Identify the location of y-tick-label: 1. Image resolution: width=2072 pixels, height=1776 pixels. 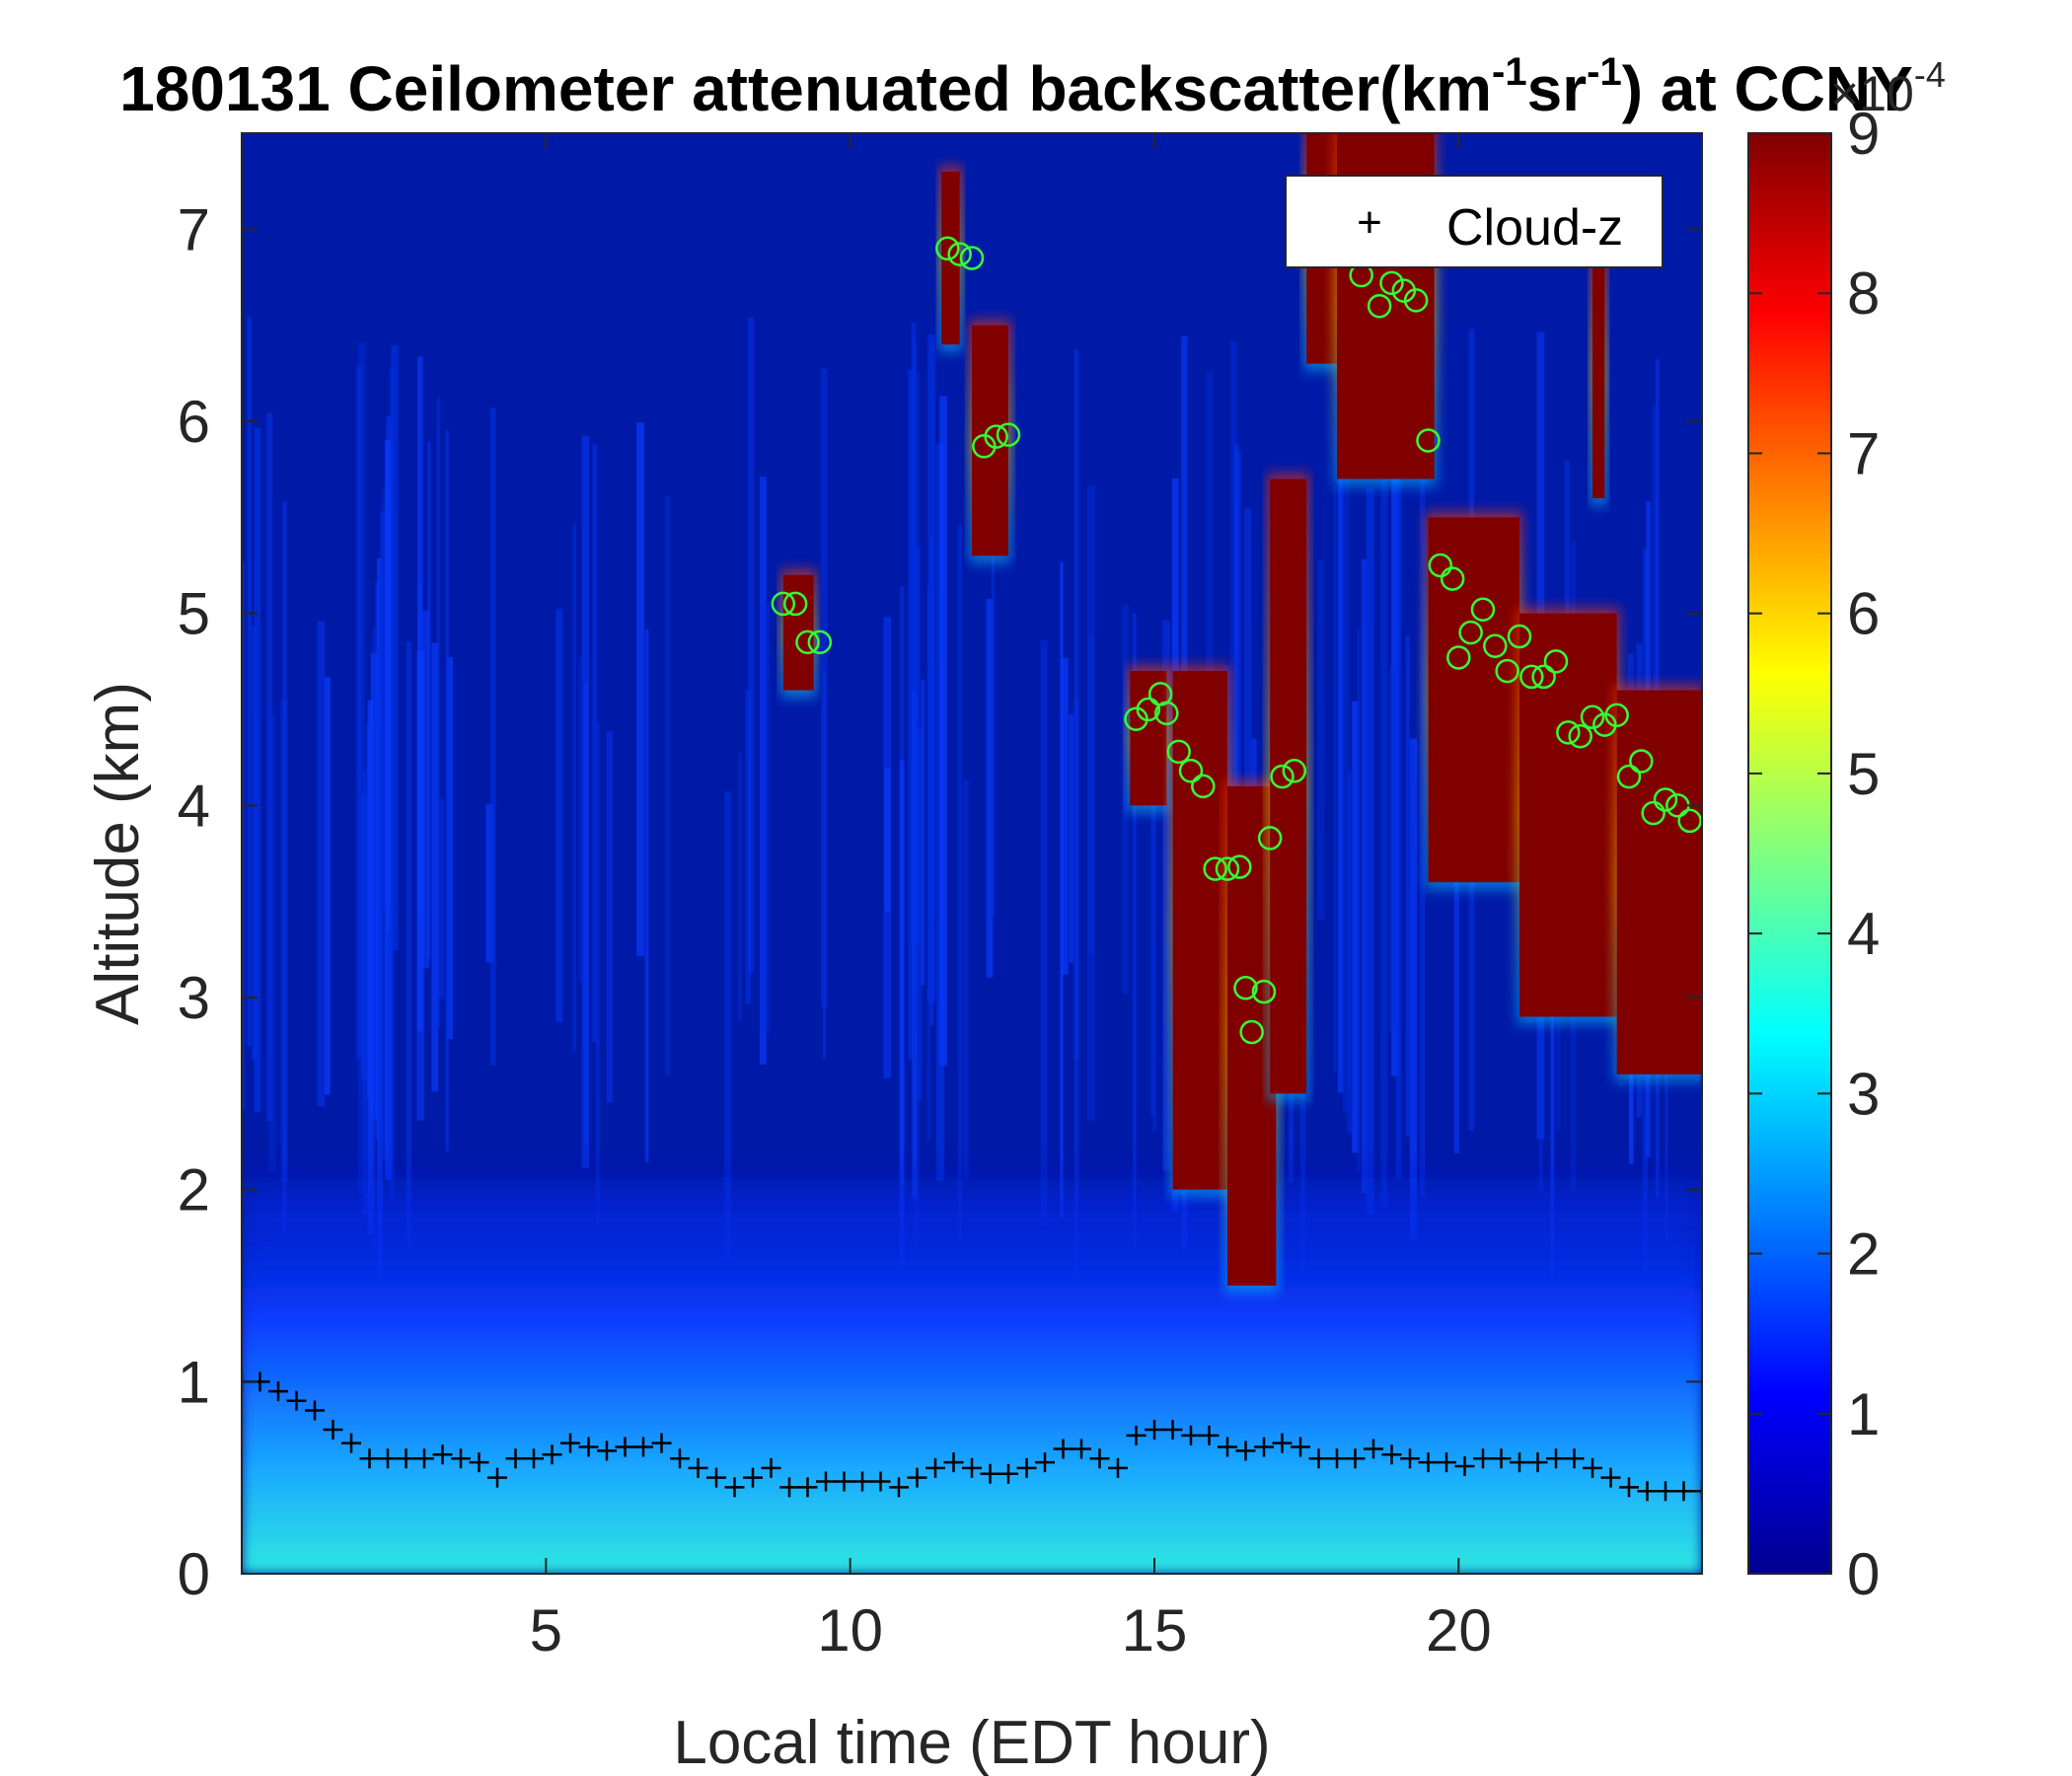
(194, 1382).